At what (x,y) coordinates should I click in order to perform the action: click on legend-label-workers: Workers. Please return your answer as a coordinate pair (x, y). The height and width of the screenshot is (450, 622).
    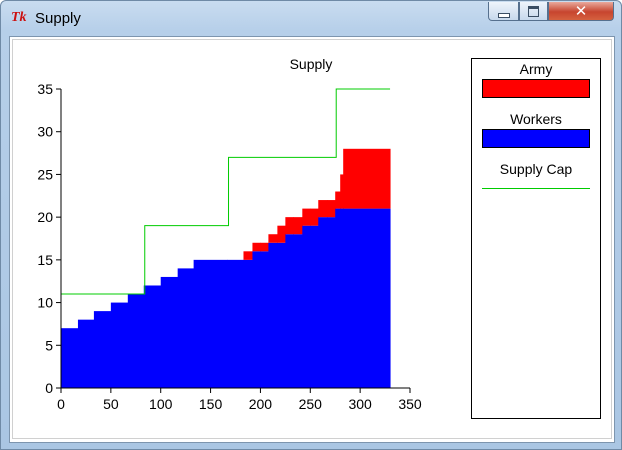
    Looking at the image, I should click on (536, 119).